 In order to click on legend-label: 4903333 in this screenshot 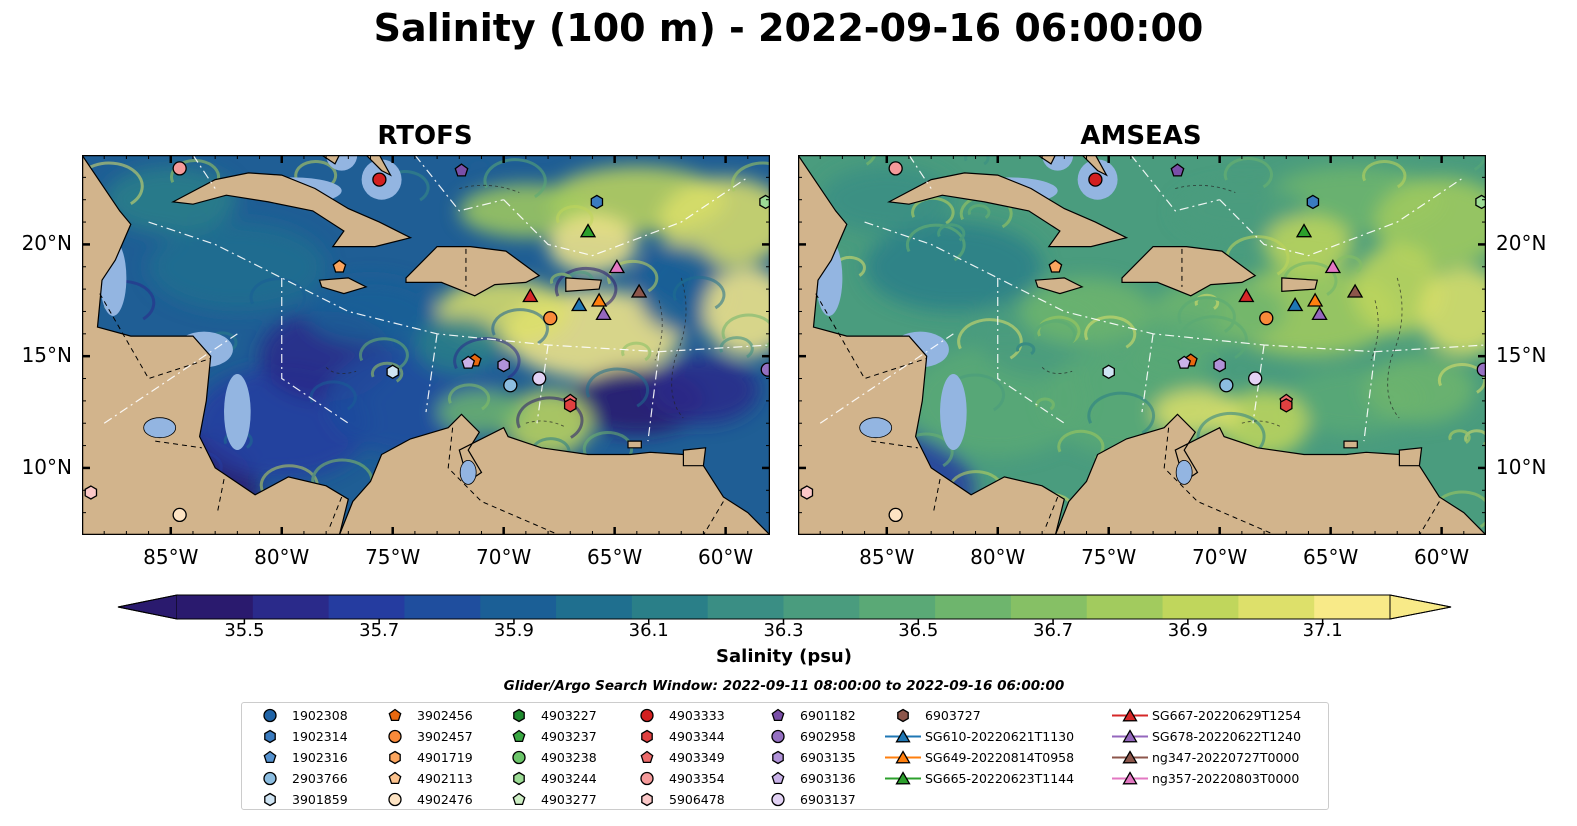, I will do `click(697, 715)`.